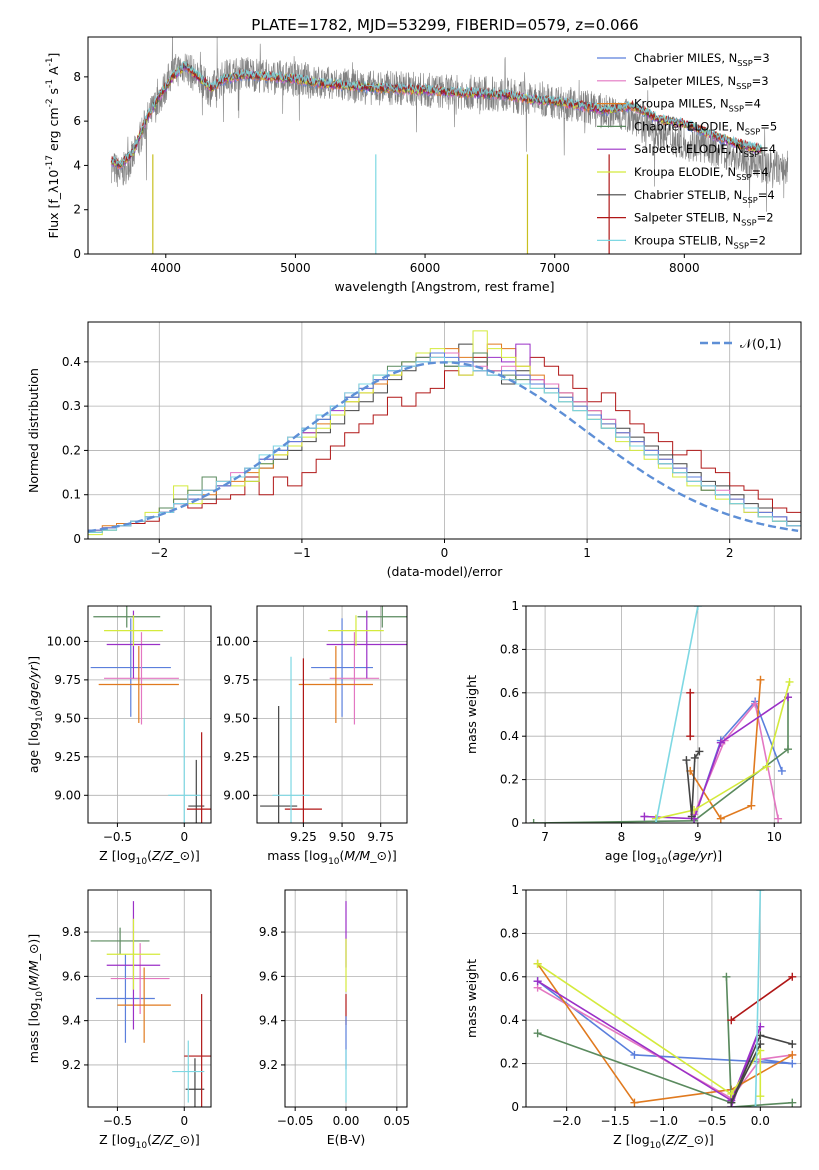 The height and width of the screenshot is (1170, 819). Describe the element at coordinates (33, 965) in the screenshot. I see `label-segment: M/M_⊙` at that location.